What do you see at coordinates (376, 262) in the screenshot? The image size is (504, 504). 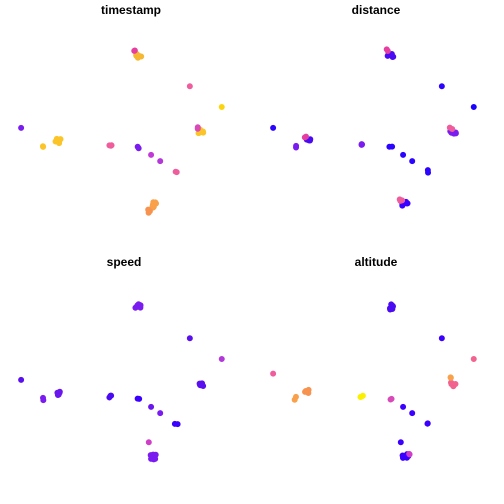 I see `panel-title-altitude: altitude` at bounding box center [376, 262].